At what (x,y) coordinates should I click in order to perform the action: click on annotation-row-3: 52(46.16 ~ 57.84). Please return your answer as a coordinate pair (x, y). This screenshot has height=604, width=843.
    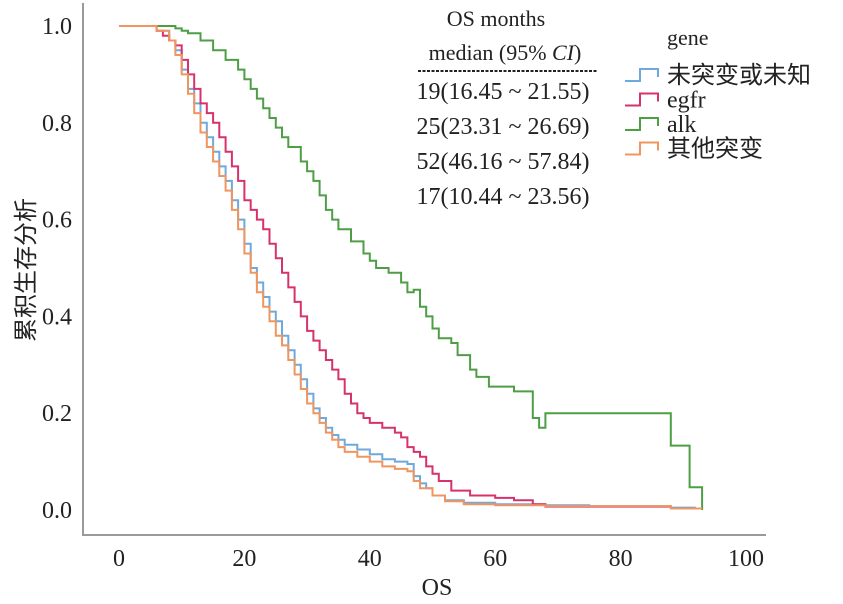
    Looking at the image, I should click on (503, 162).